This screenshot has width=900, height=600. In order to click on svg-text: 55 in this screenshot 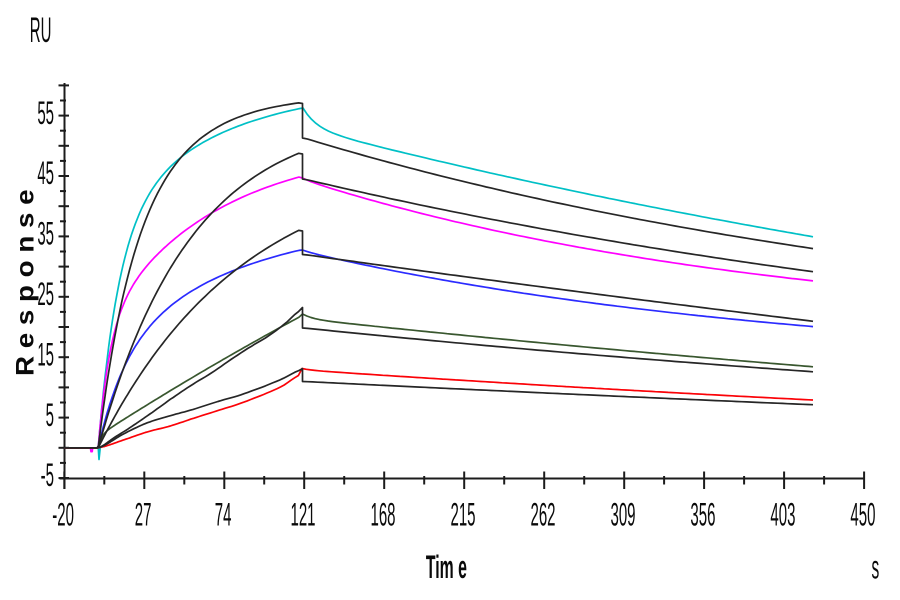, I will do `click(45, 114)`.